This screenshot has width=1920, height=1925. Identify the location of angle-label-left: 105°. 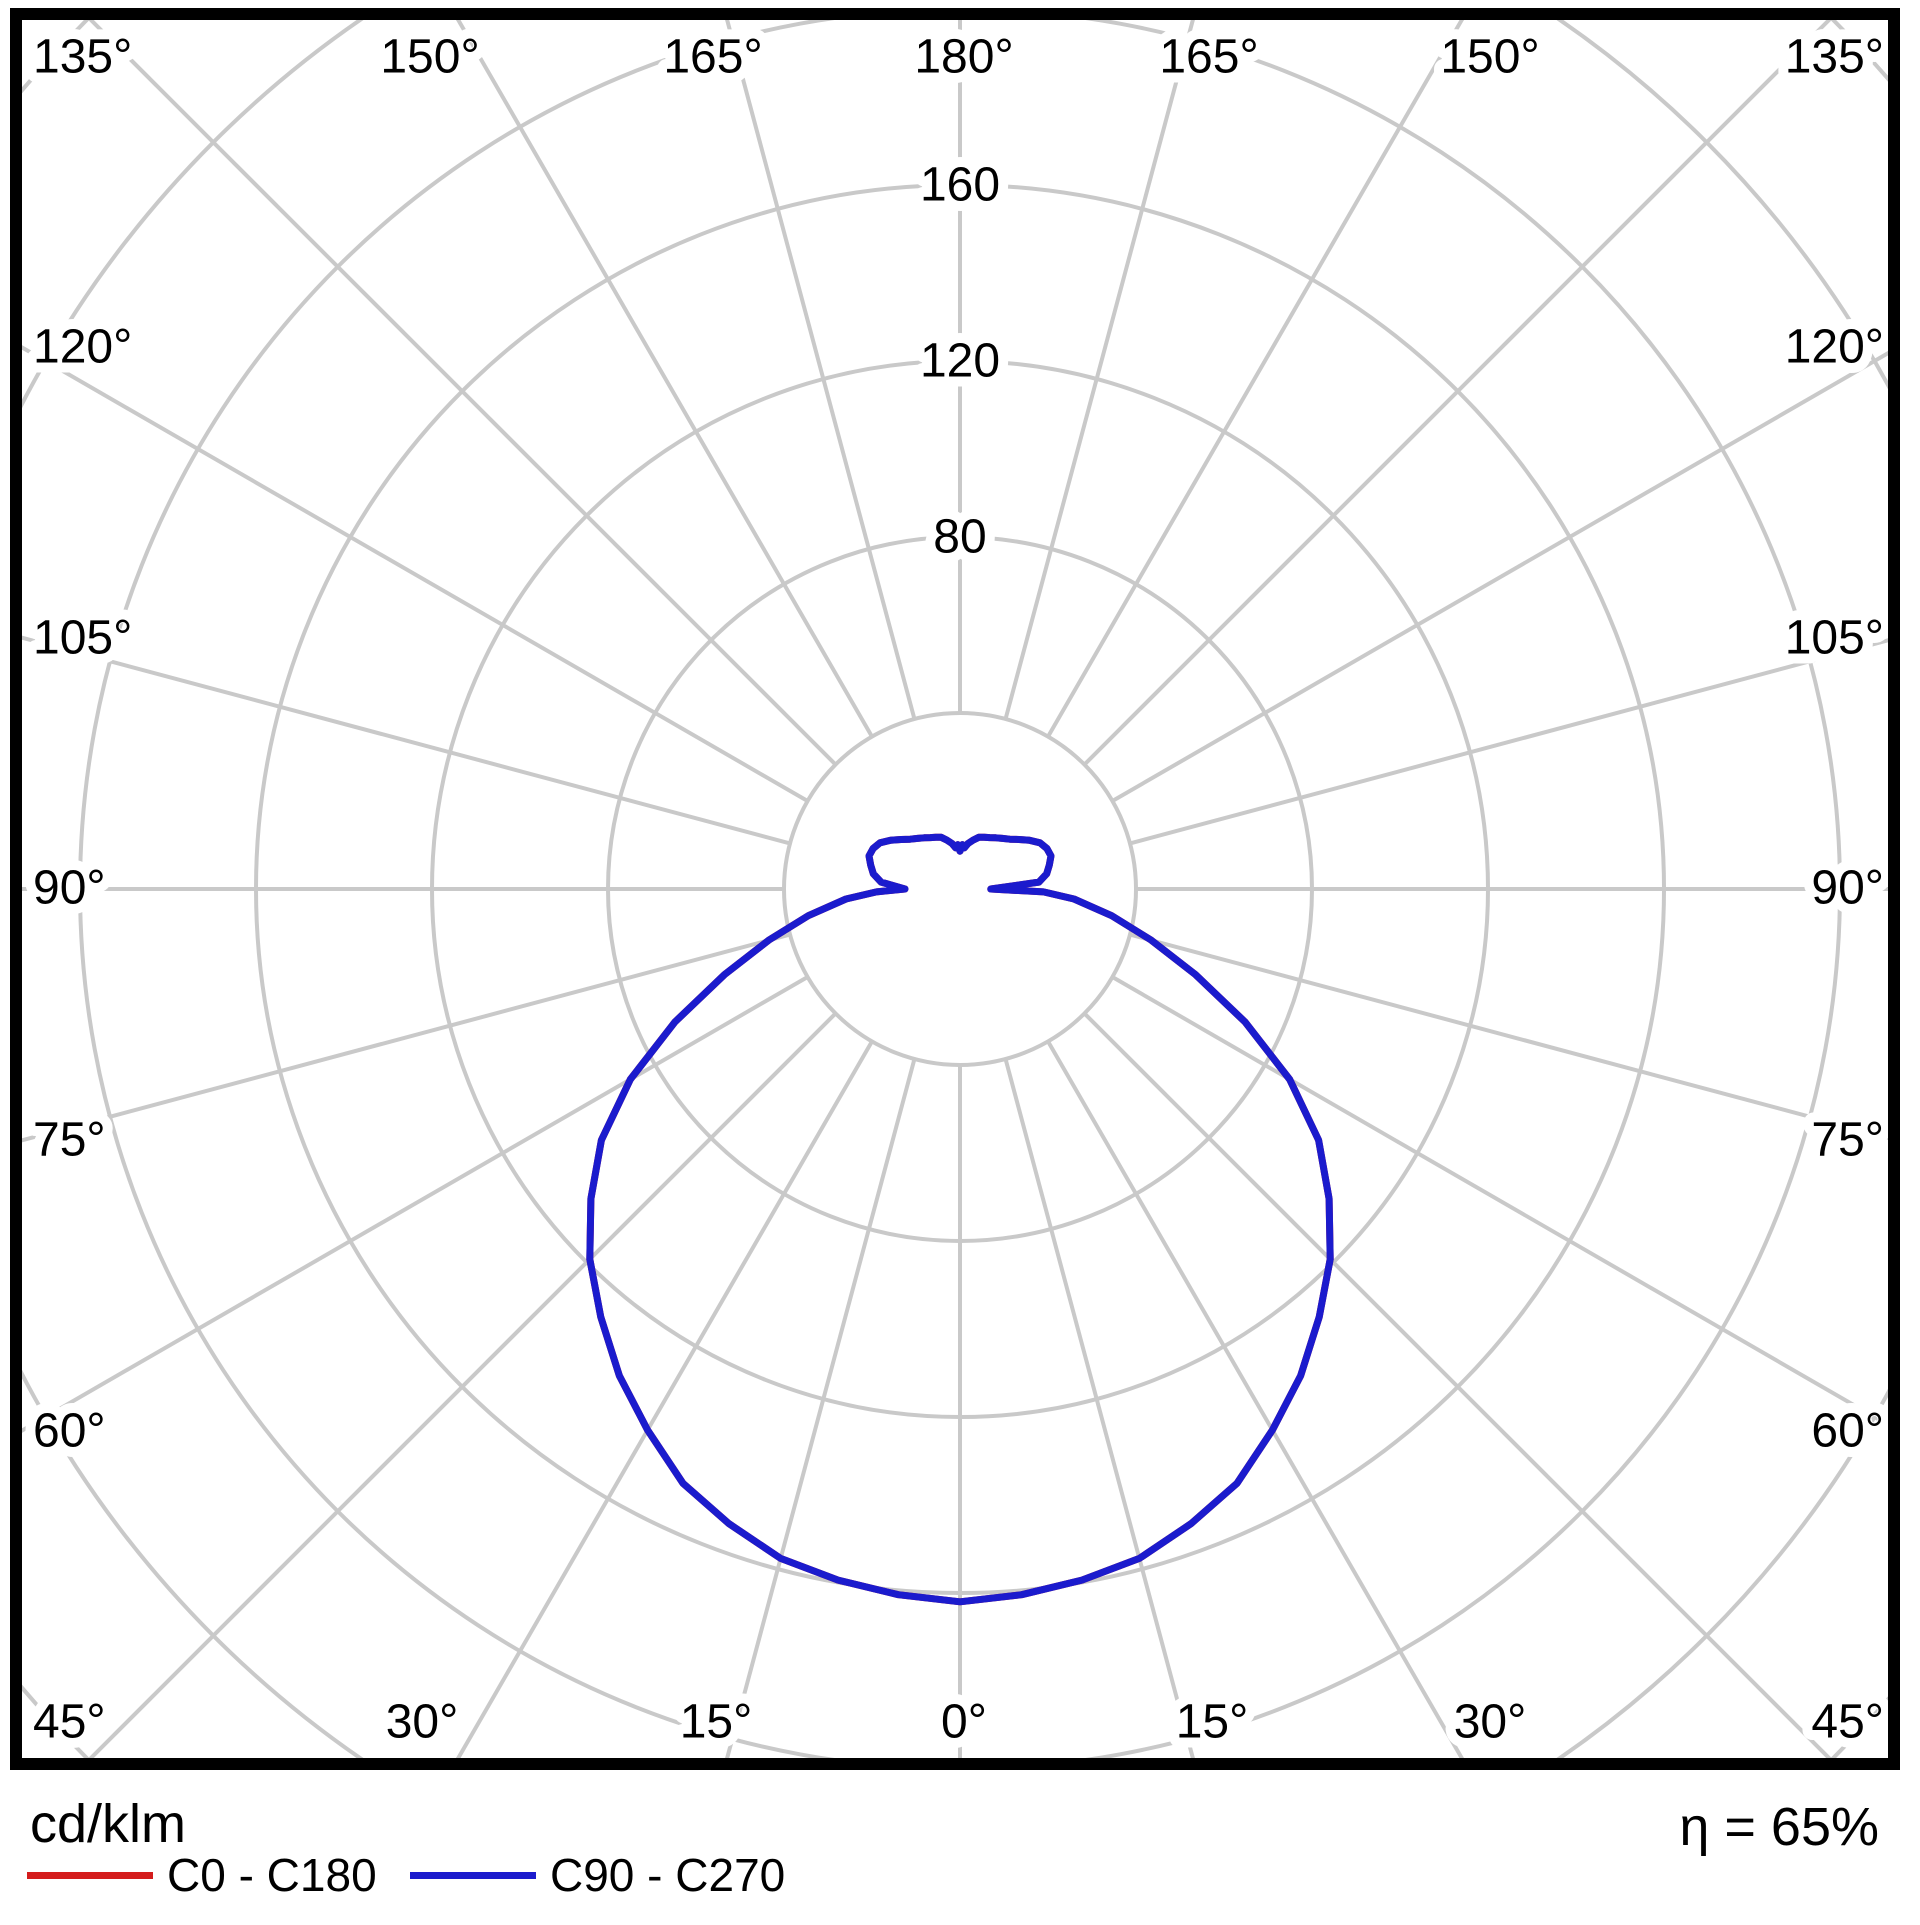
(82, 638).